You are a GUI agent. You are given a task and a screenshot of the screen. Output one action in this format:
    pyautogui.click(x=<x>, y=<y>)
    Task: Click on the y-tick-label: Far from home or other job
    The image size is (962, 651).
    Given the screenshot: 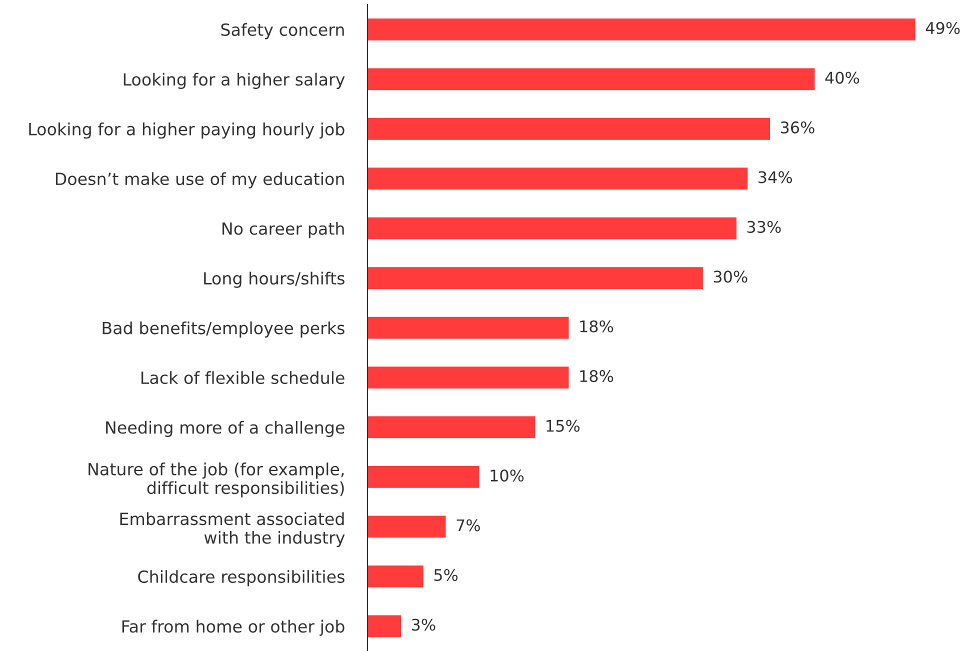 What is the action you would take?
    pyautogui.click(x=233, y=628)
    